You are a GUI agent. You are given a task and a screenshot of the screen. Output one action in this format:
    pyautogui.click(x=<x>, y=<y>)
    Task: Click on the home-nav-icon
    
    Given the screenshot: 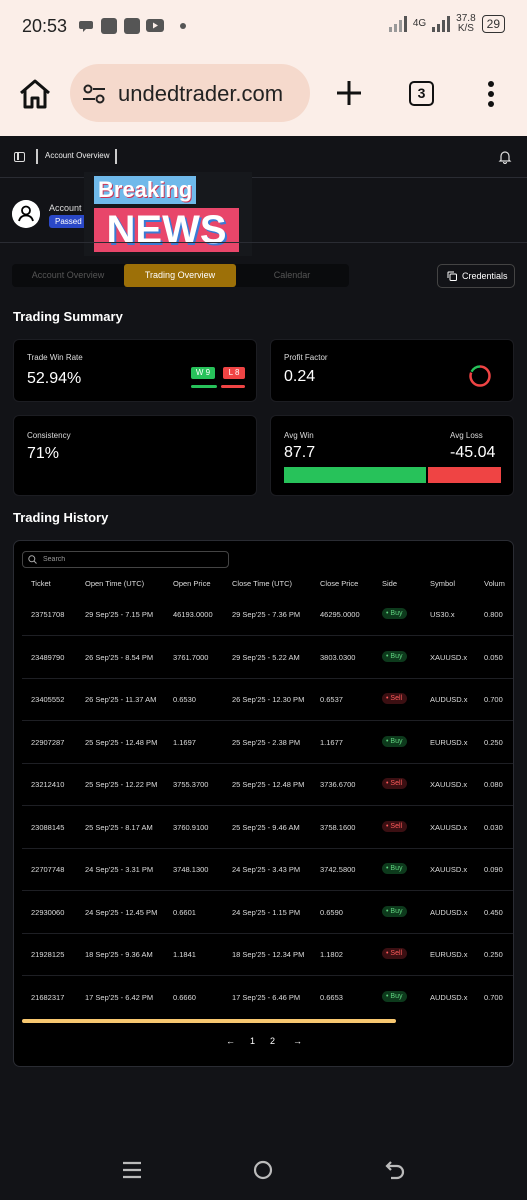 What is the action you would take?
    pyautogui.click(x=263, y=1170)
    